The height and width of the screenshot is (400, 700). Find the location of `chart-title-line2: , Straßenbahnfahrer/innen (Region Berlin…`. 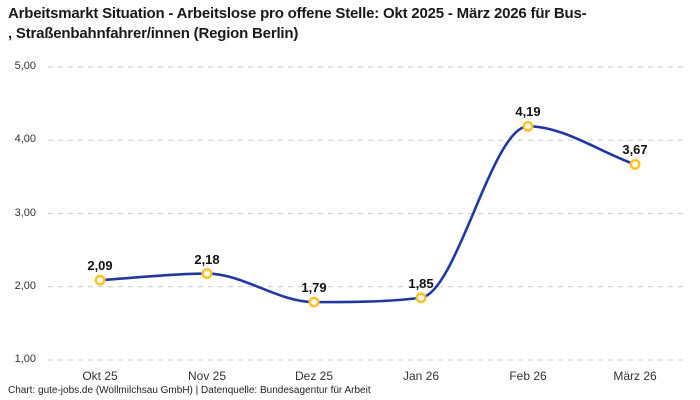

chart-title-line2: , Straßenbahnfahrer/innen (Region Berlin… is located at coordinates (153, 33).